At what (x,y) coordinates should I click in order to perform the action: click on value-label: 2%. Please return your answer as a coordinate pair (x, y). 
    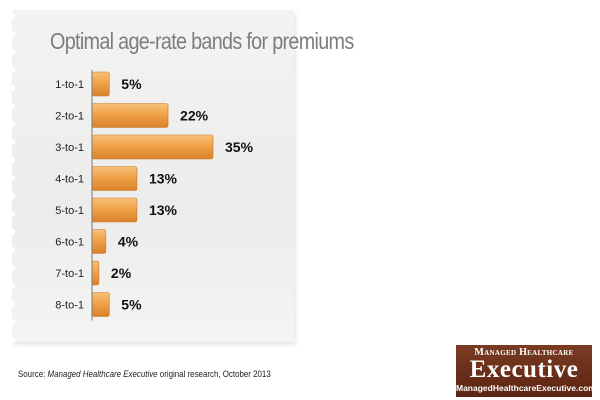
    Looking at the image, I should click on (121, 273).